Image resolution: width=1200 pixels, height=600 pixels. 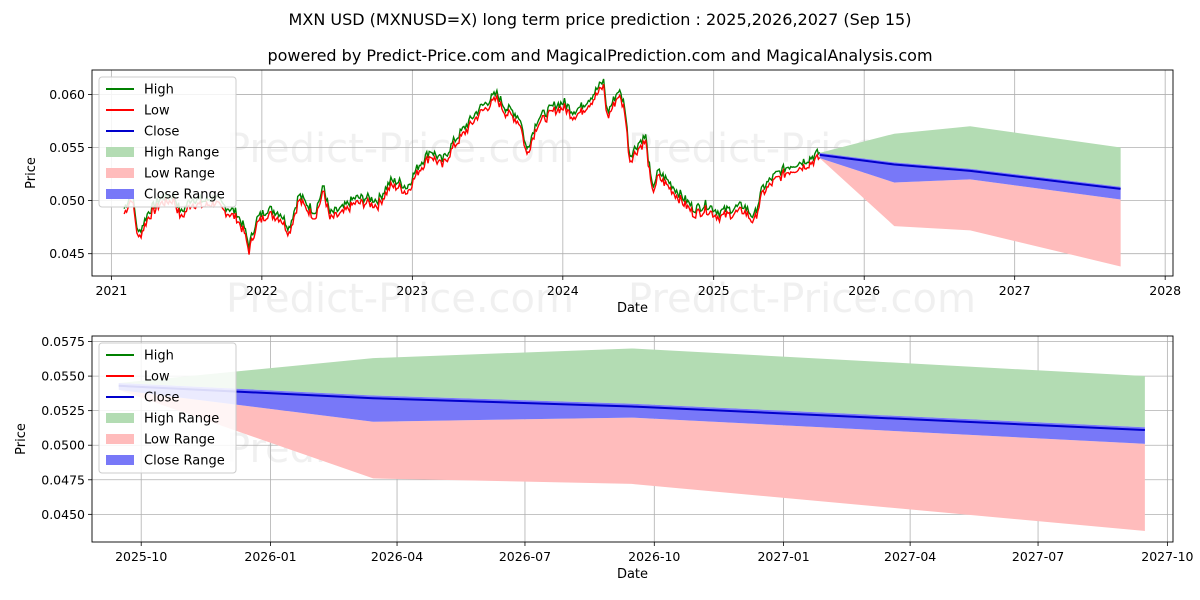 I want to click on x-tick-label: 2026-10, so click(x=654, y=556).